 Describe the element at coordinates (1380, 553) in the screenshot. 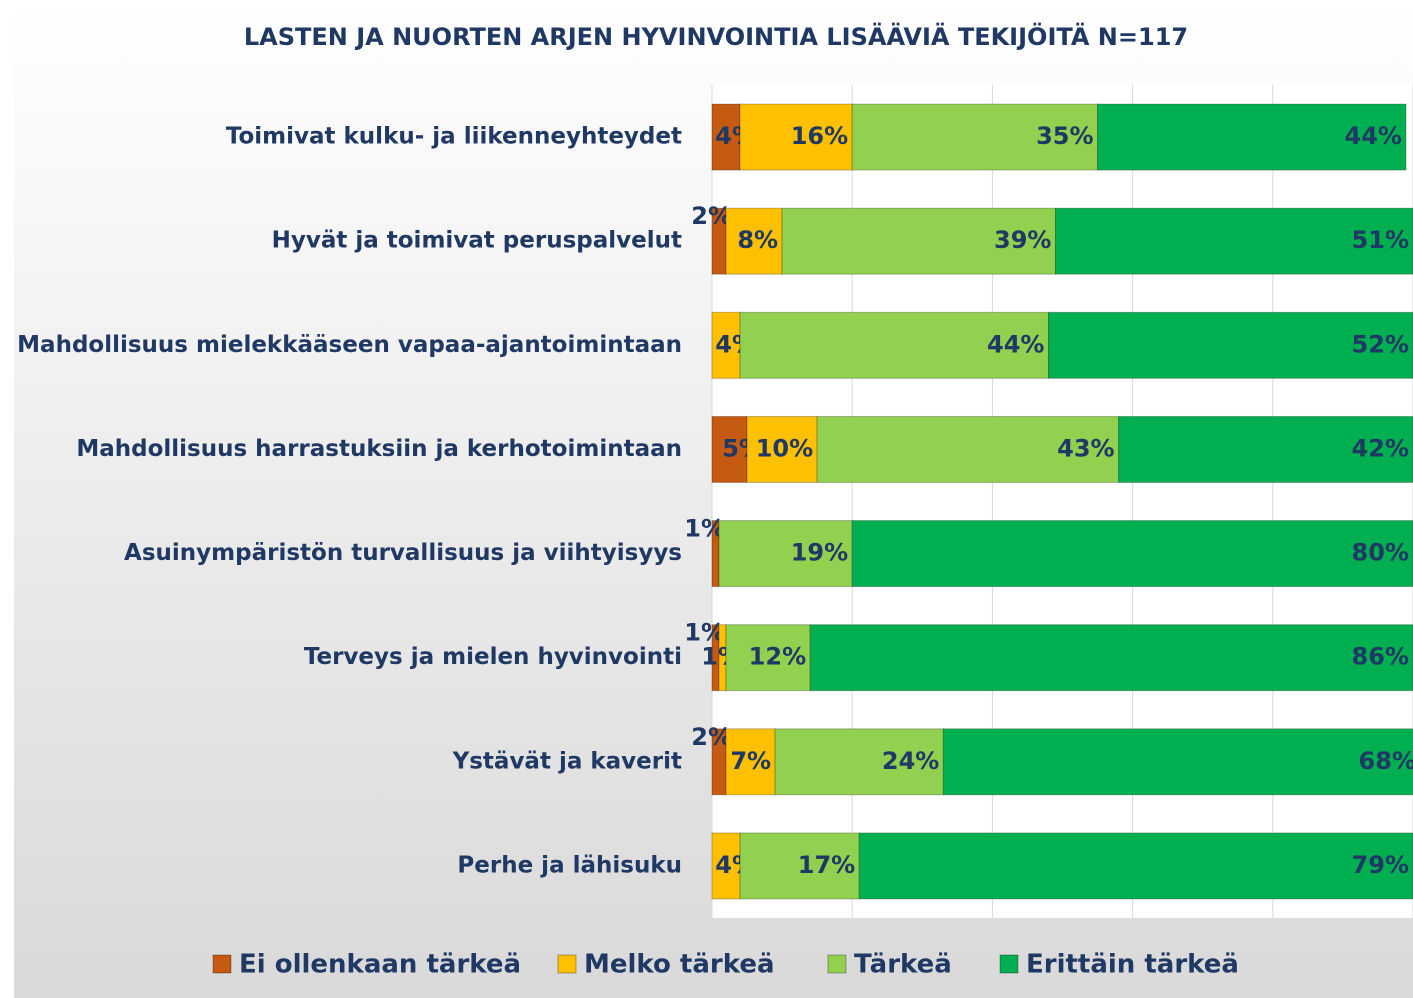

I see `value-label: 80%` at that location.